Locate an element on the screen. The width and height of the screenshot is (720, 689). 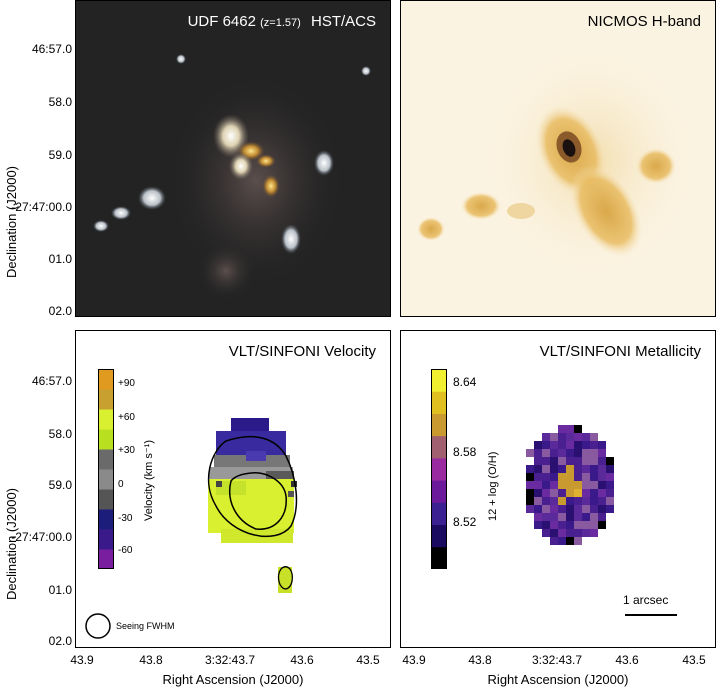
acs-title-redshift: (z=1.57) is located at coordinates (280, 23).